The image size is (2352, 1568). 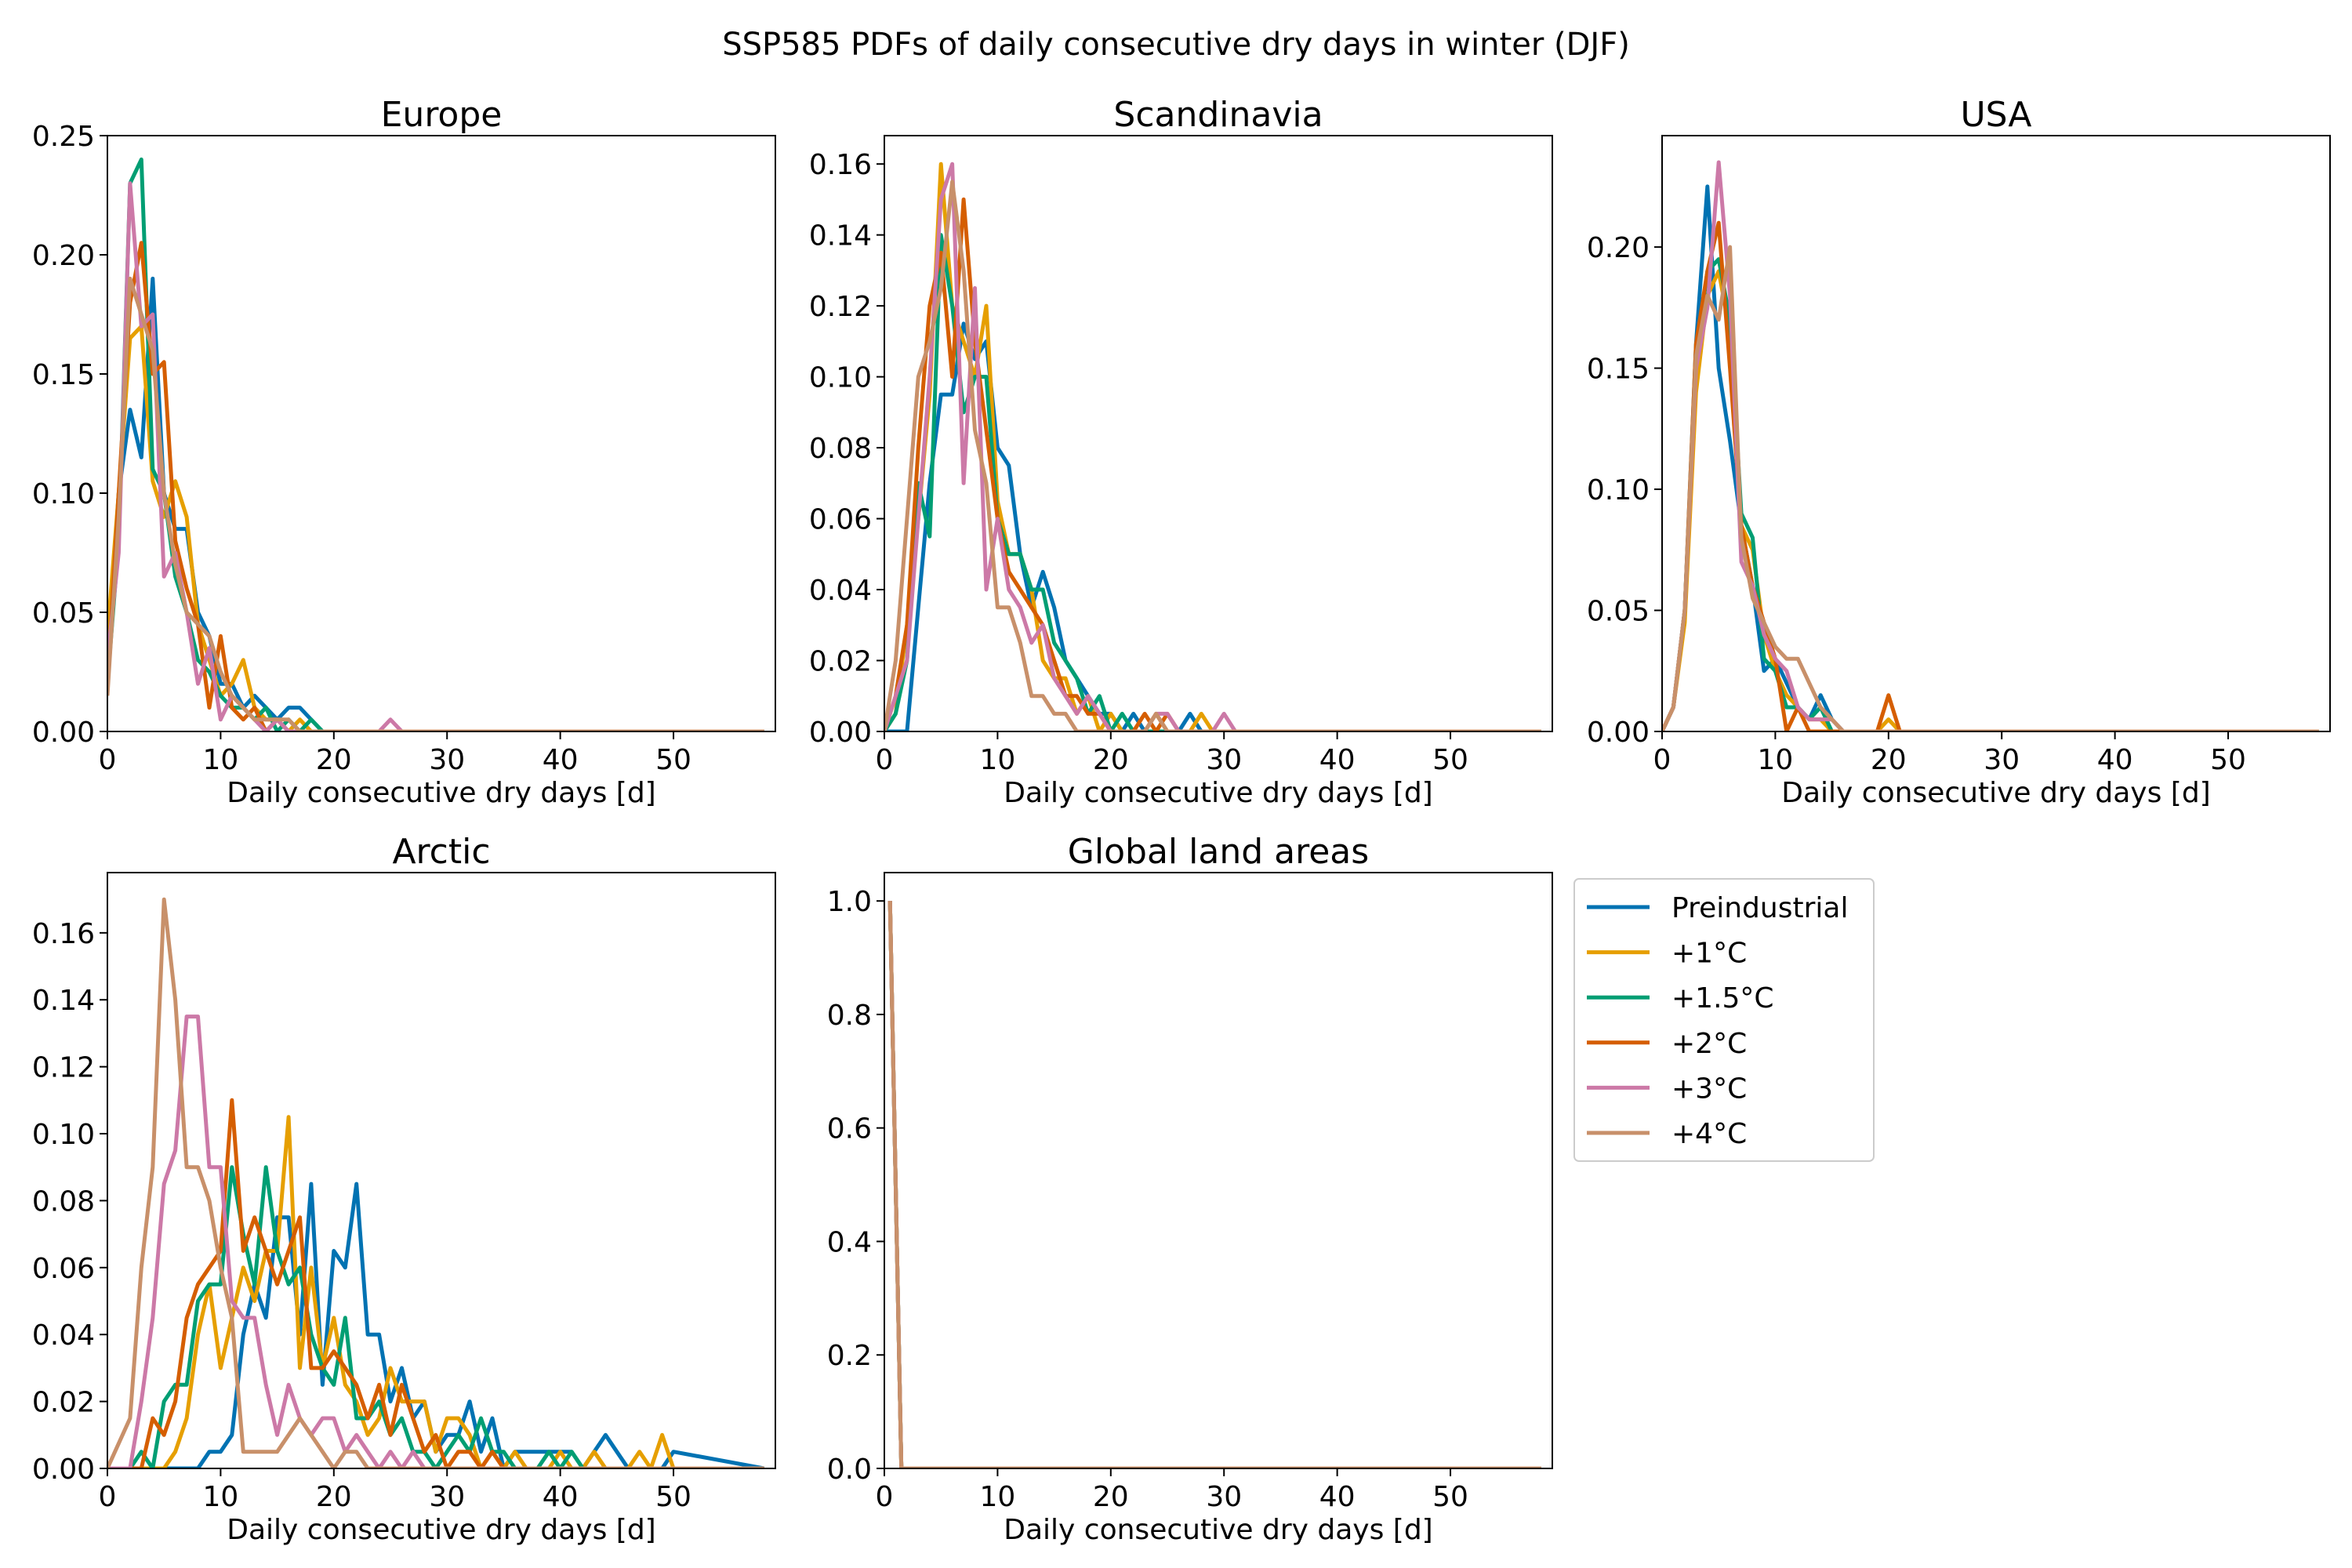 I want to click on y-tick-label: 1.0, so click(x=850, y=902).